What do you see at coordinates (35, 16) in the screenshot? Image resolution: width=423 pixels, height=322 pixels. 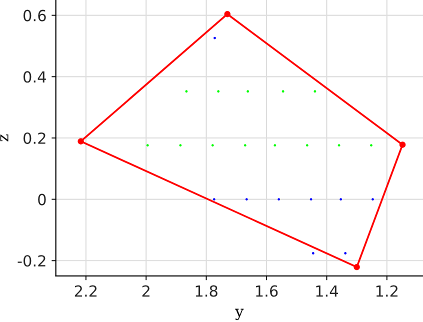 I see `y-tick-label: 0.6` at bounding box center [35, 16].